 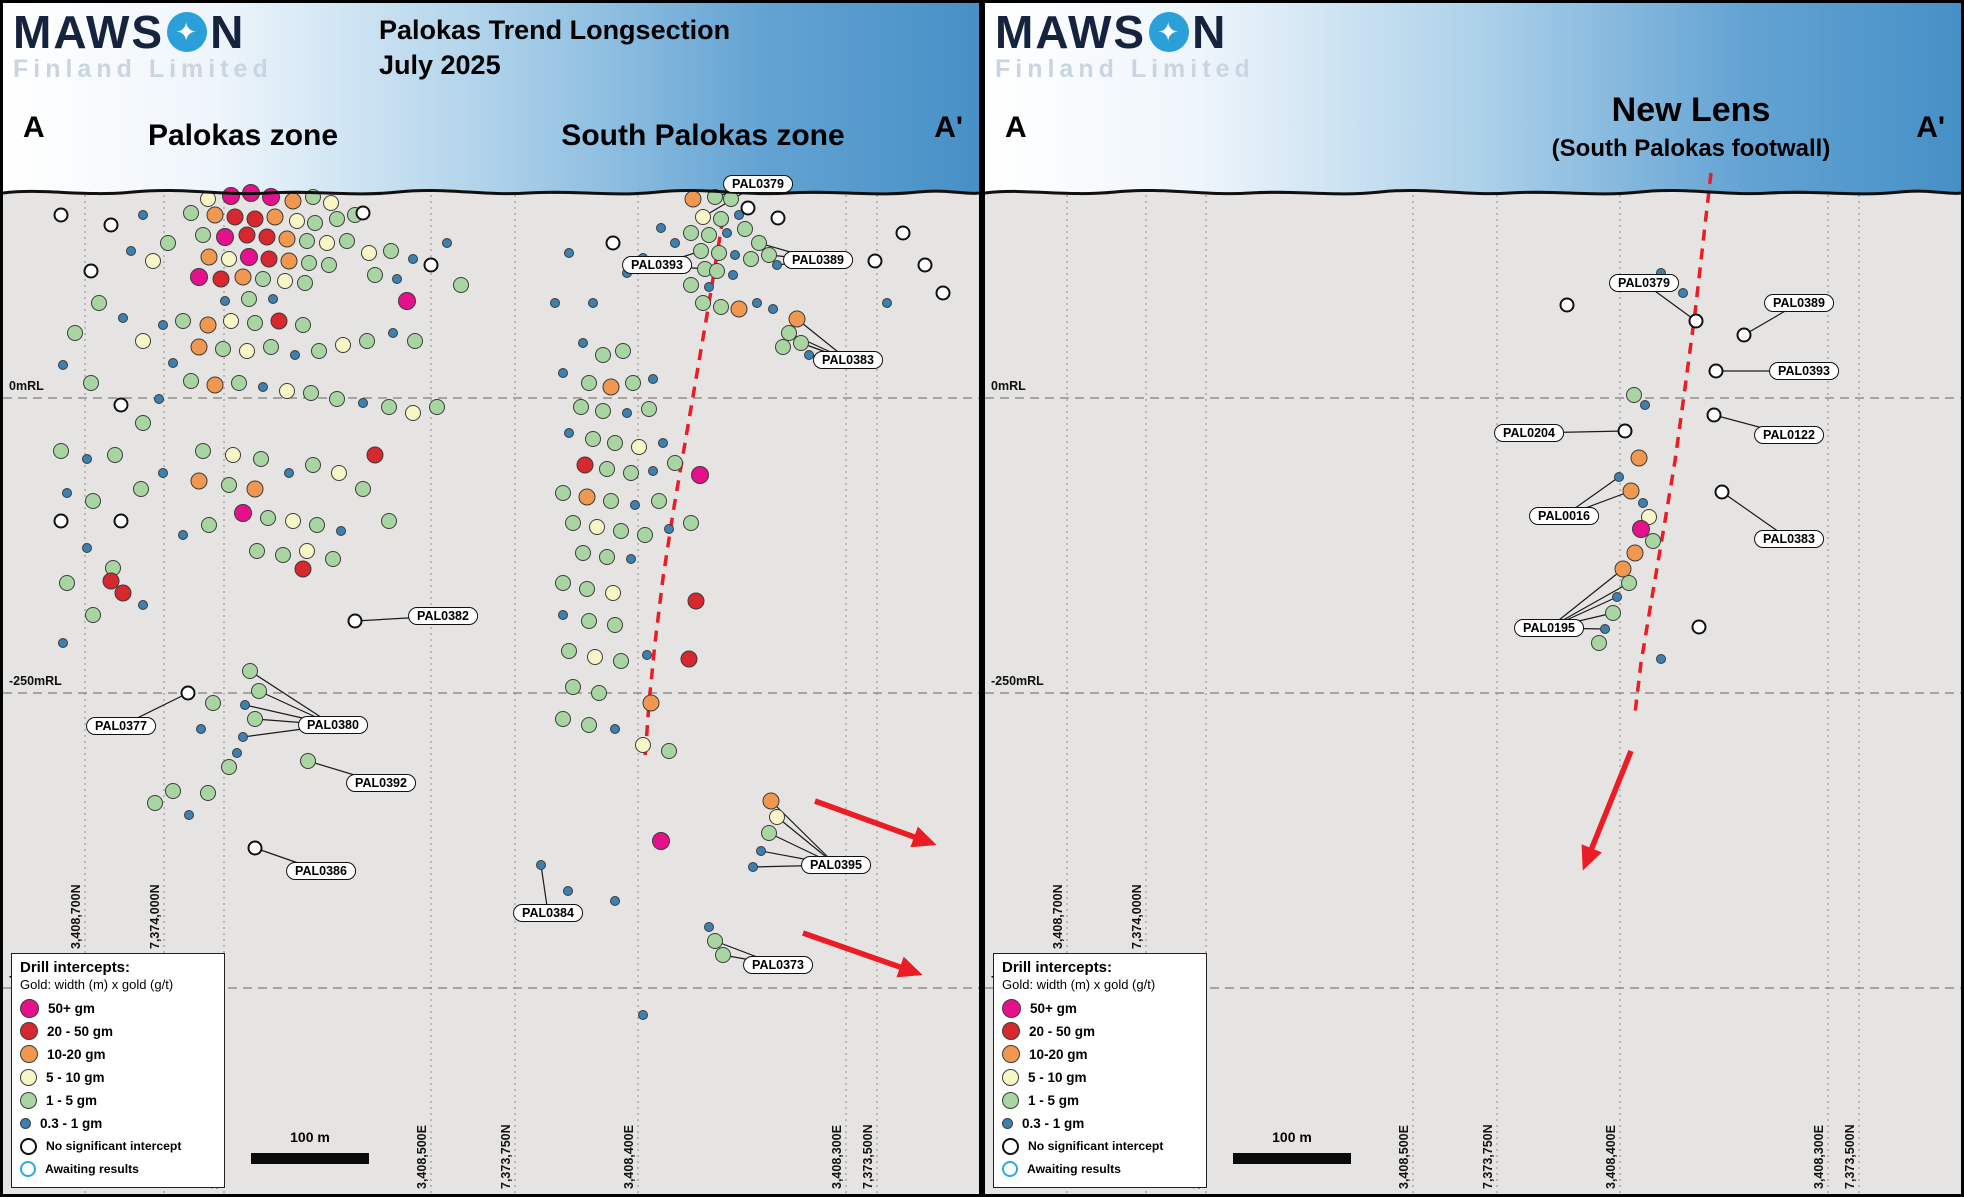 What do you see at coordinates (118, 1008) in the screenshot?
I see `legend-item: 50+ gm` at bounding box center [118, 1008].